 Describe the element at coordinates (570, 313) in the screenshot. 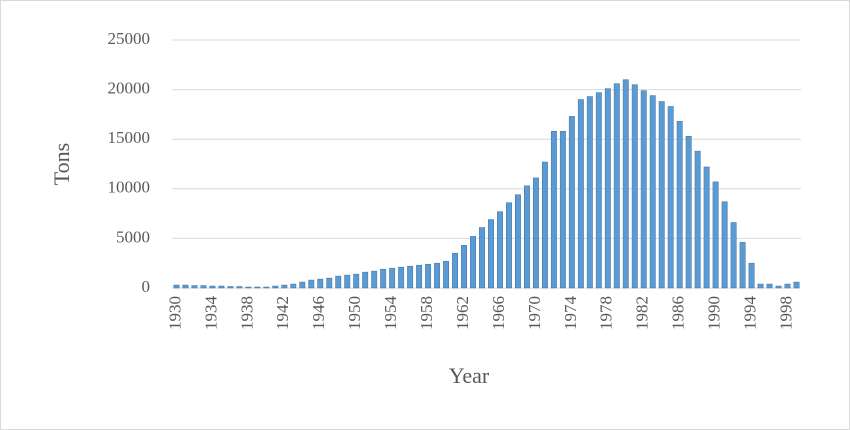

I see `x-tick-label: 1974` at that location.